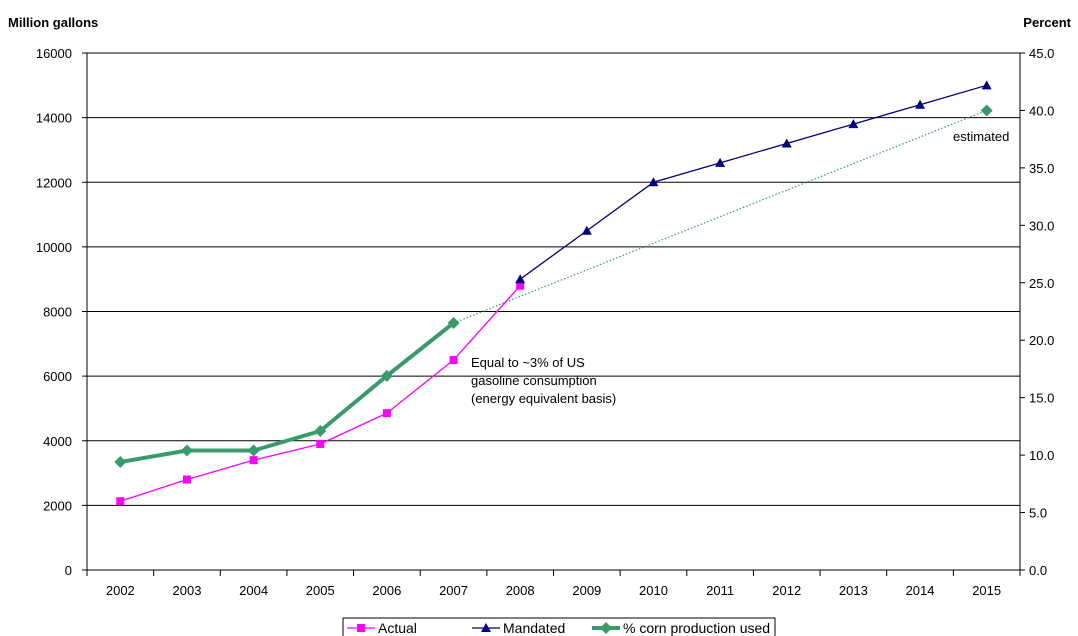  I want to click on y-right-tick-label: 30.0, so click(1041, 225).